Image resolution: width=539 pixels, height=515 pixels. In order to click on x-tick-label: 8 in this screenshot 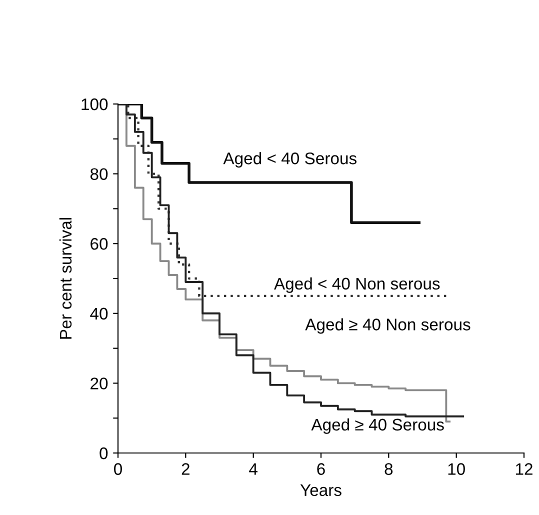, I will do `click(388, 469)`.